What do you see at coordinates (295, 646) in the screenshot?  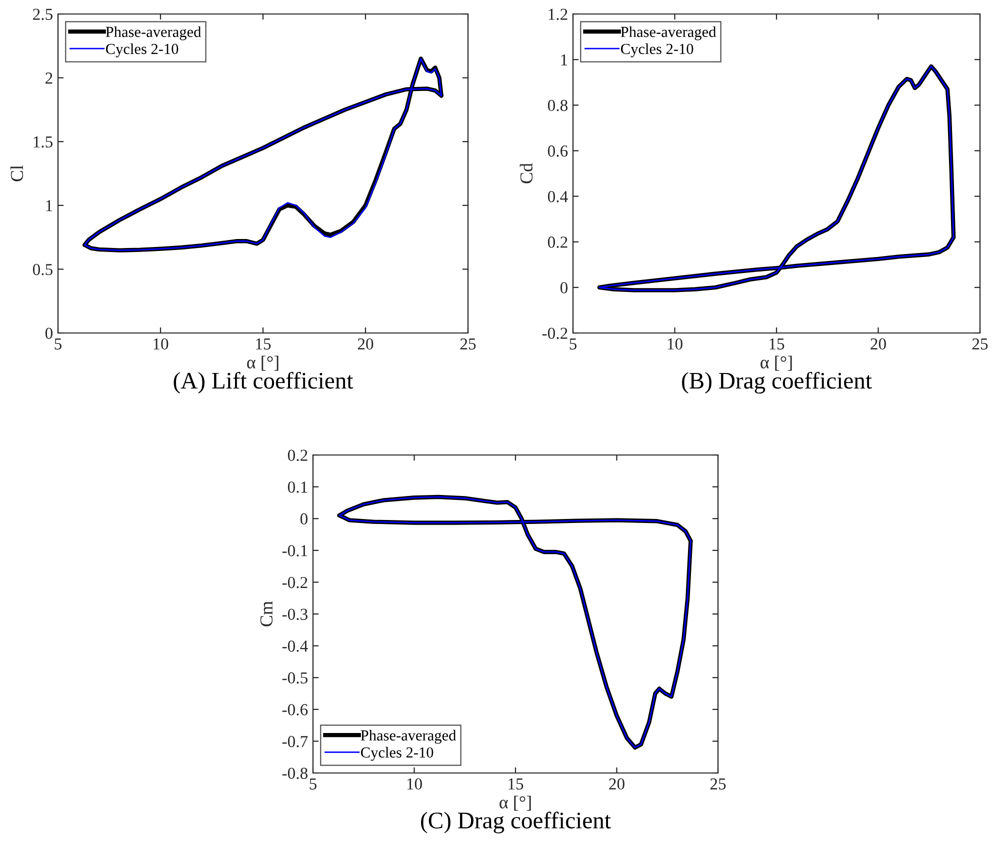 I see `y-tick-label: -0.4` at bounding box center [295, 646].